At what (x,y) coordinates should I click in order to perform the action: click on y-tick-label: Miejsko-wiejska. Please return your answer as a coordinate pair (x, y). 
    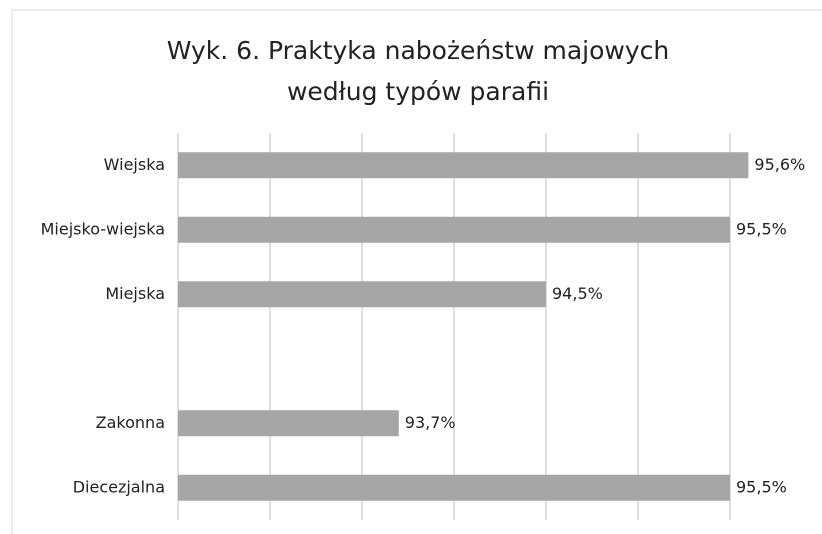
    Looking at the image, I should click on (103, 228).